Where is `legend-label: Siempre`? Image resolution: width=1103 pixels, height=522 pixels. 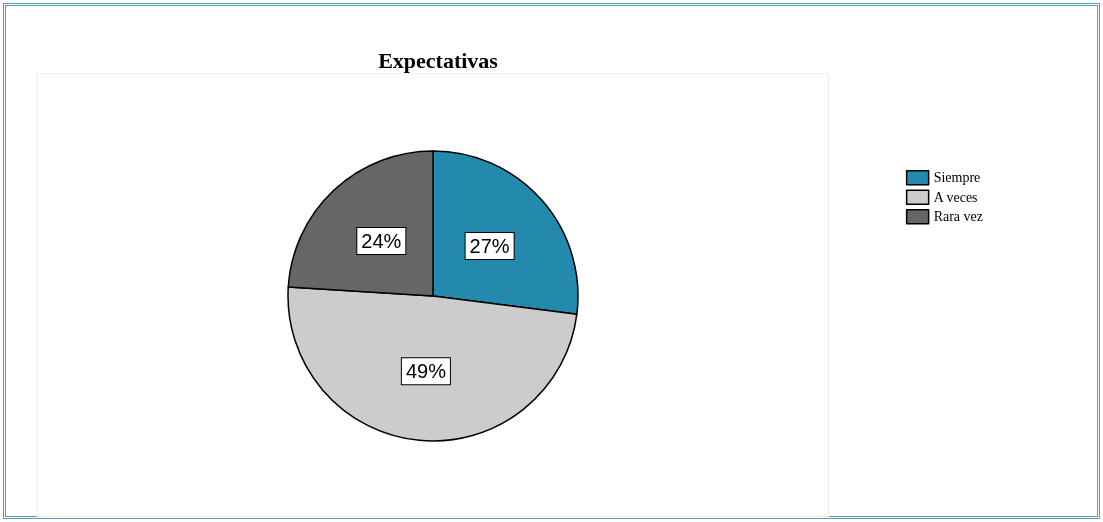
legend-label: Siempre is located at coordinates (957, 178).